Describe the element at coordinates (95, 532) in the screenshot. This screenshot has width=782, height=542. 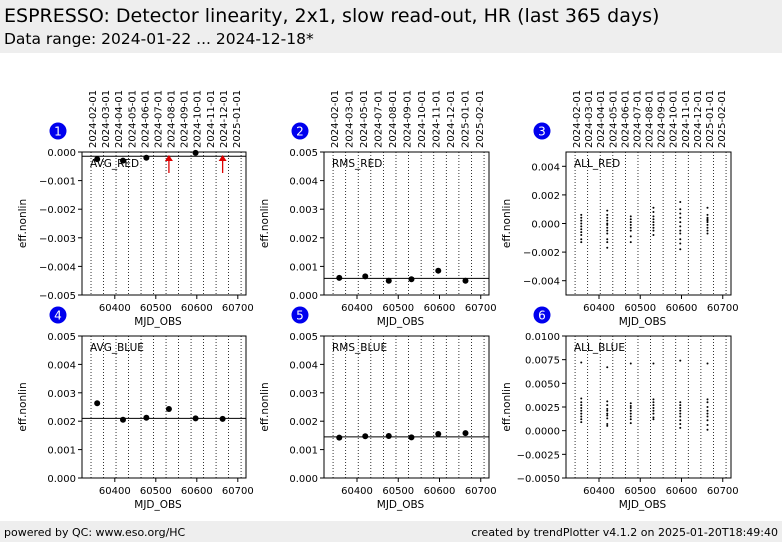
I see `footer-powered-by: powered by QC: www.eso.org/HC` at that location.